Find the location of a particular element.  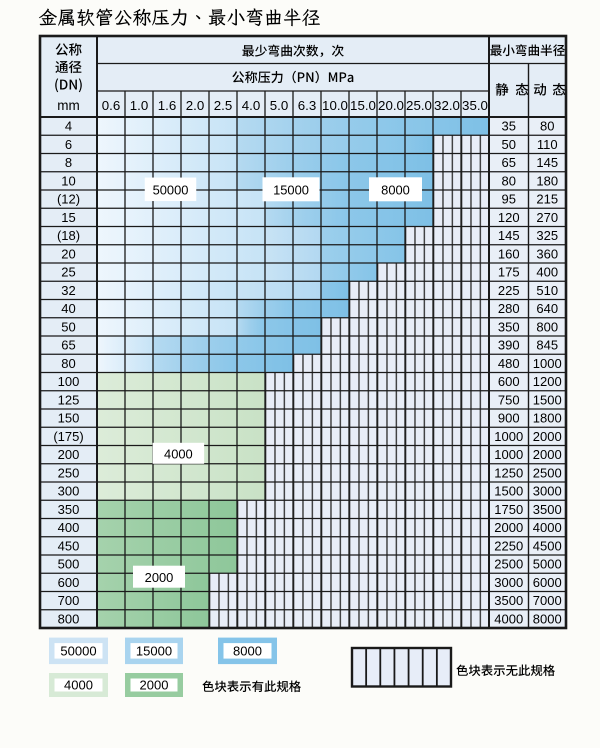

svg-text: 390 is located at coordinates (509, 345).